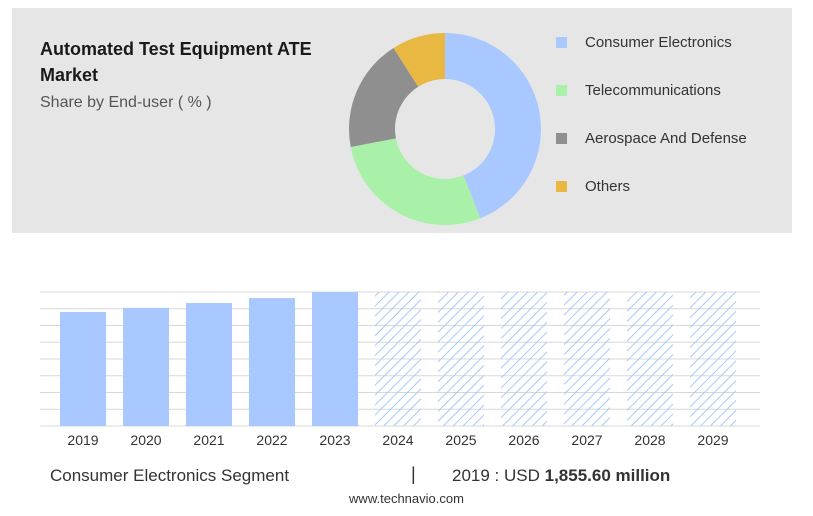 This screenshot has width=813, height=516. I want to click on donut-slice-consumer-electronics, so click(493, 126).